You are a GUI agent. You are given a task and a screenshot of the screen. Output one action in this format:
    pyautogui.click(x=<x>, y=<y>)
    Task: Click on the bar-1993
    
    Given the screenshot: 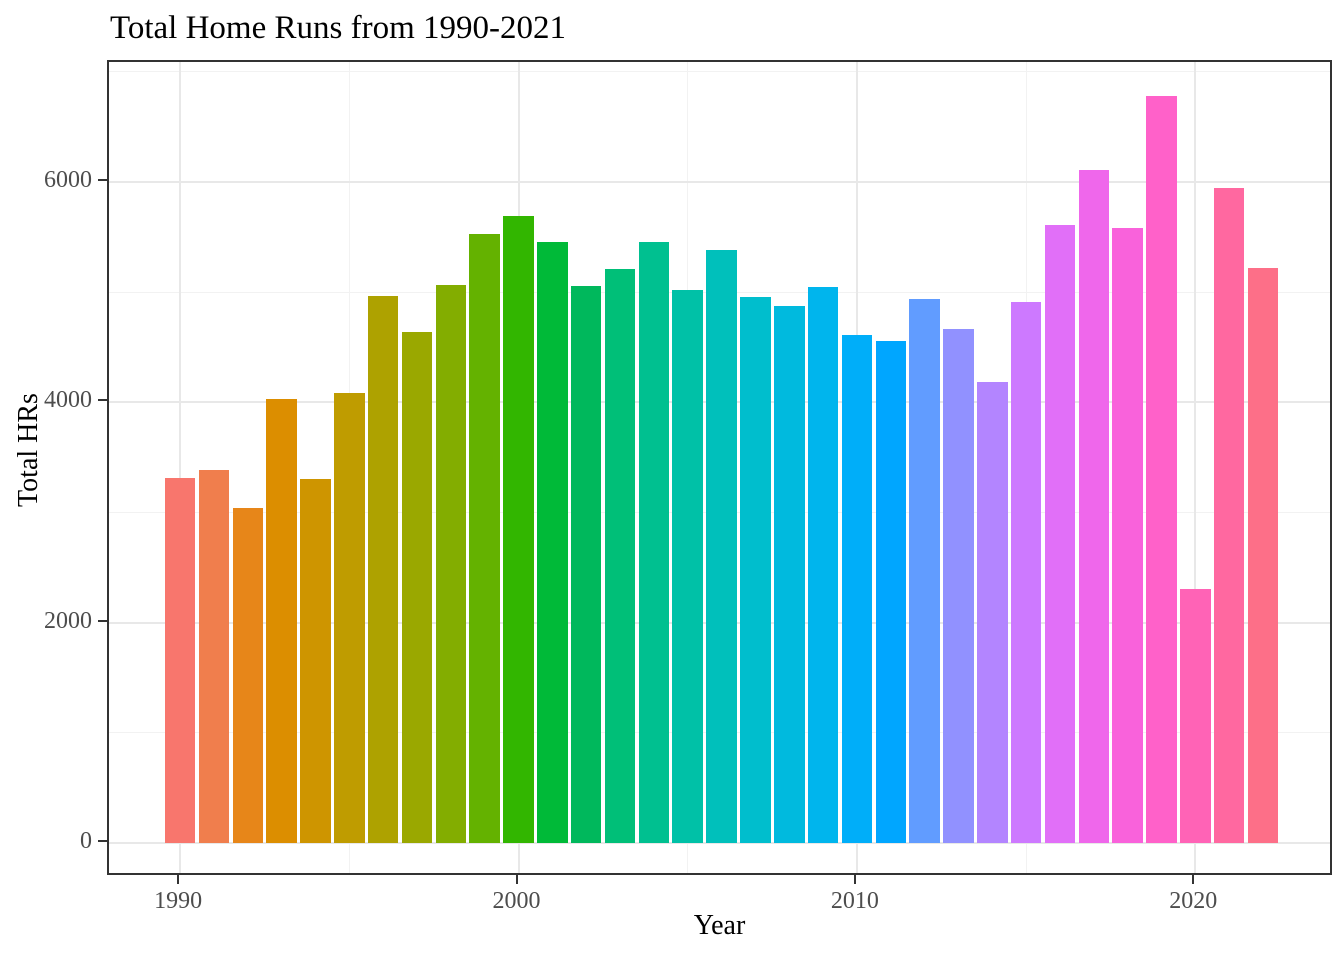 What is the action you would take?
    pyautogui.click(x=281, y=620)
    